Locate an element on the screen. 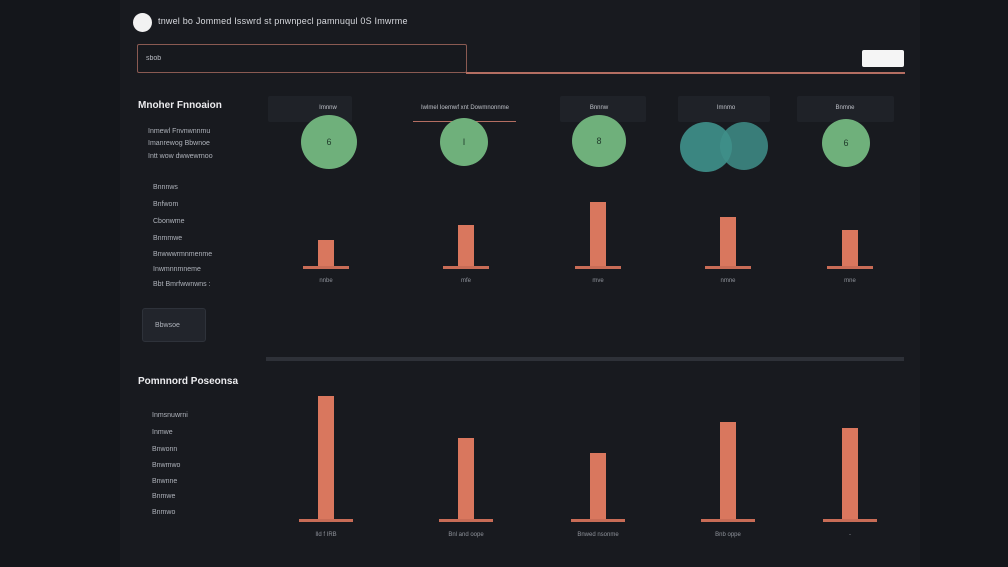 This screenshot has width=1008, height=567. status-circle: I is located at coordinates (464, 142).